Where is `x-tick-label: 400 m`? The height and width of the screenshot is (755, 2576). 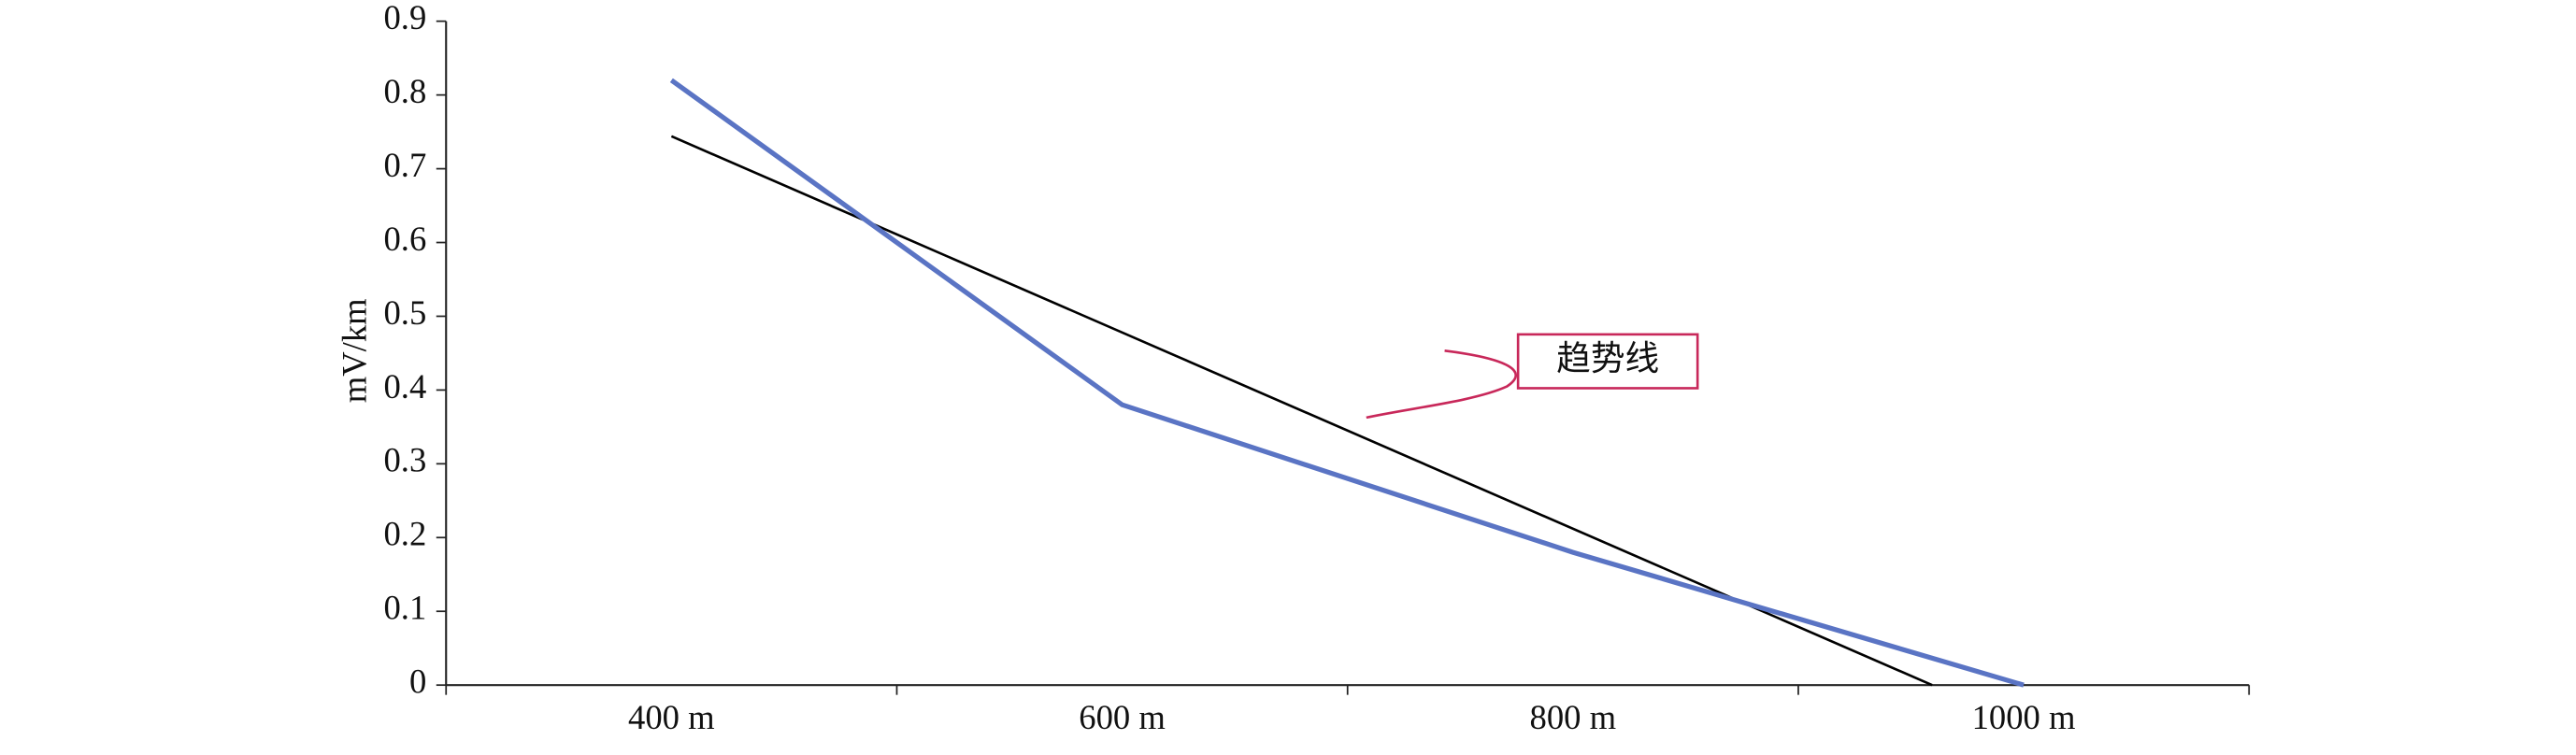 x-tick-label: 400 m is located at coordinates (671, 717).